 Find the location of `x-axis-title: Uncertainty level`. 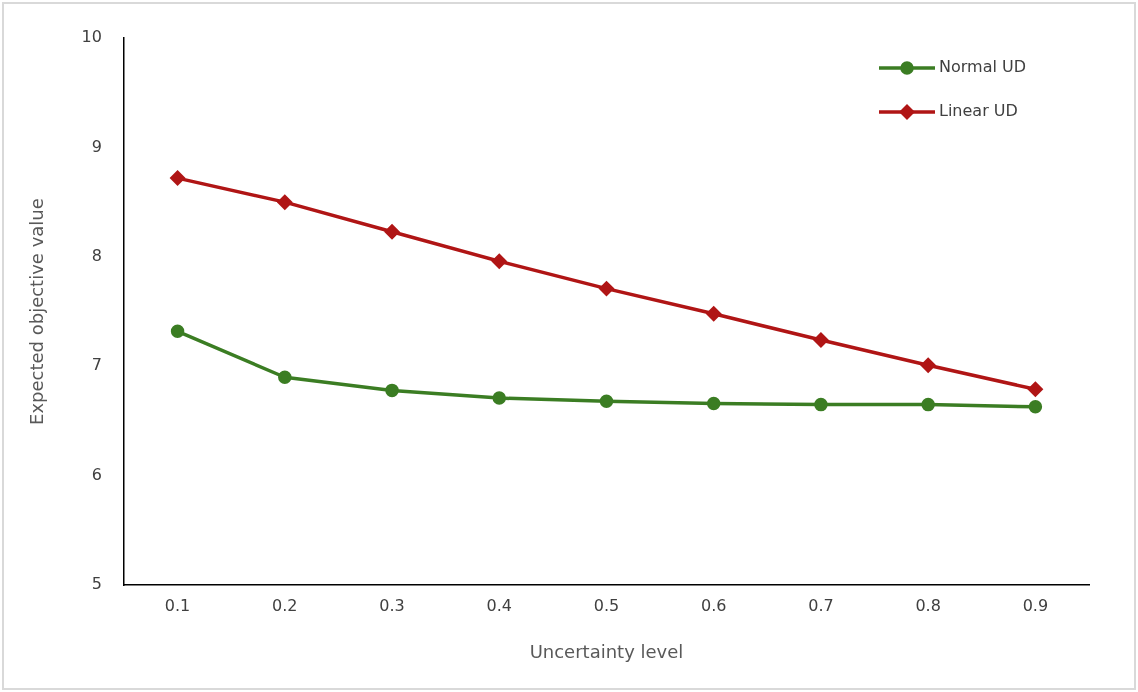

x-axis-title: Uncertainty level is located at coordinates (606, 651).